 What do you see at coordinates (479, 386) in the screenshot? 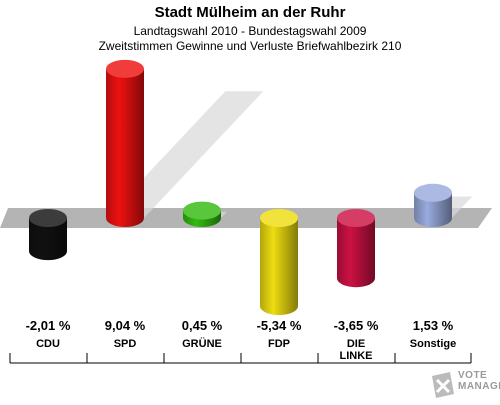
I see `logo-line-2: MANAGER` at bounding box center [479, 386].